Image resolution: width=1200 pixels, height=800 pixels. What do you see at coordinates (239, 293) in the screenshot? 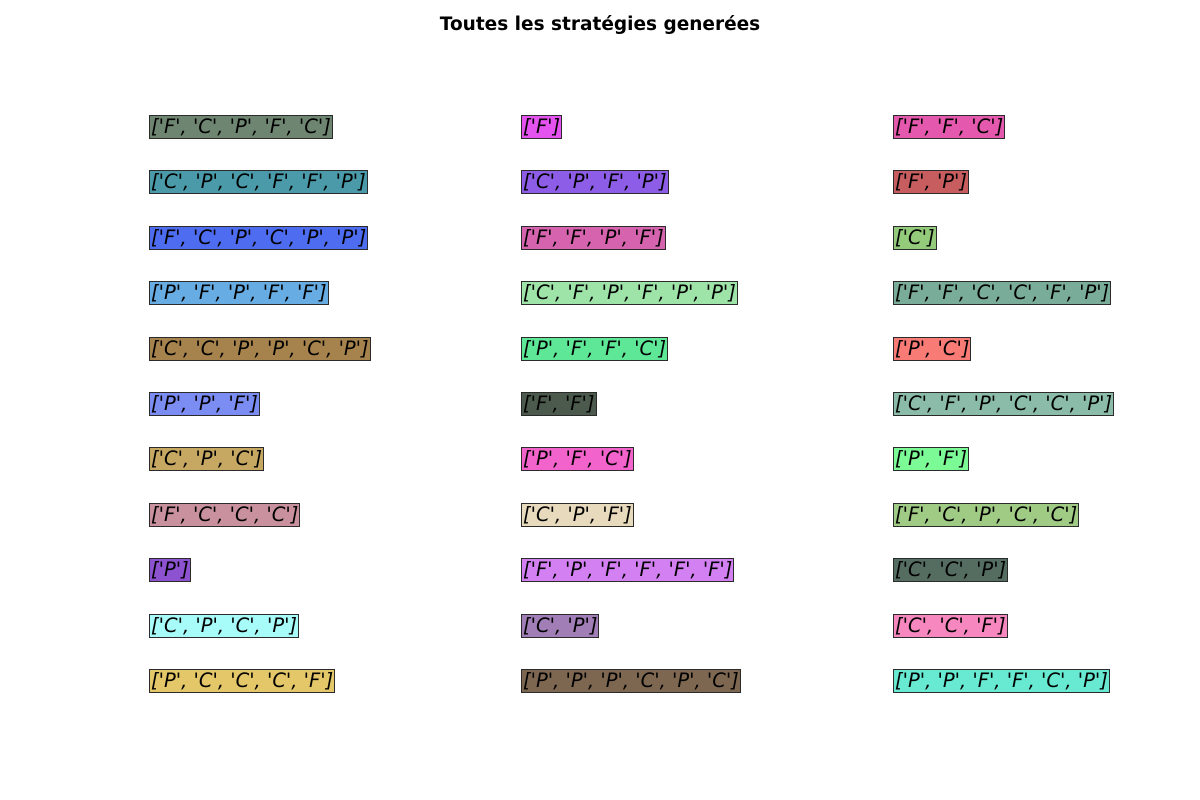
I see `strategy-label: ['P', 'F', 'P', 'F', 'F']` at bounding box center [239, 293].